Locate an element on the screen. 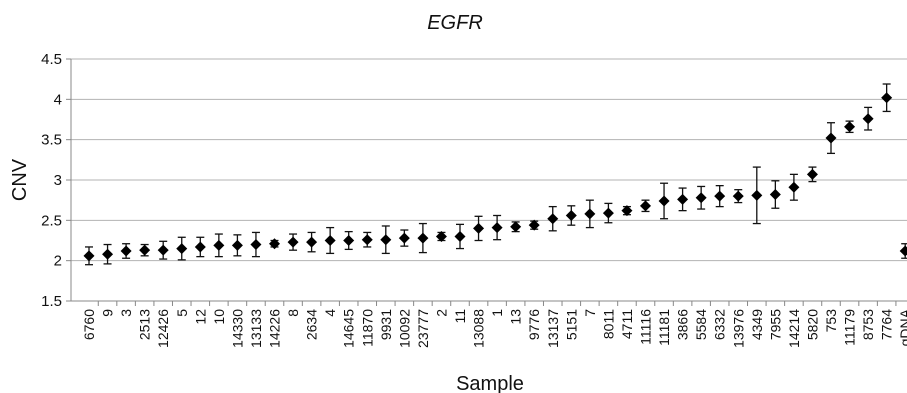  y-tick-label: 4 is located at coordinates (58, 99).